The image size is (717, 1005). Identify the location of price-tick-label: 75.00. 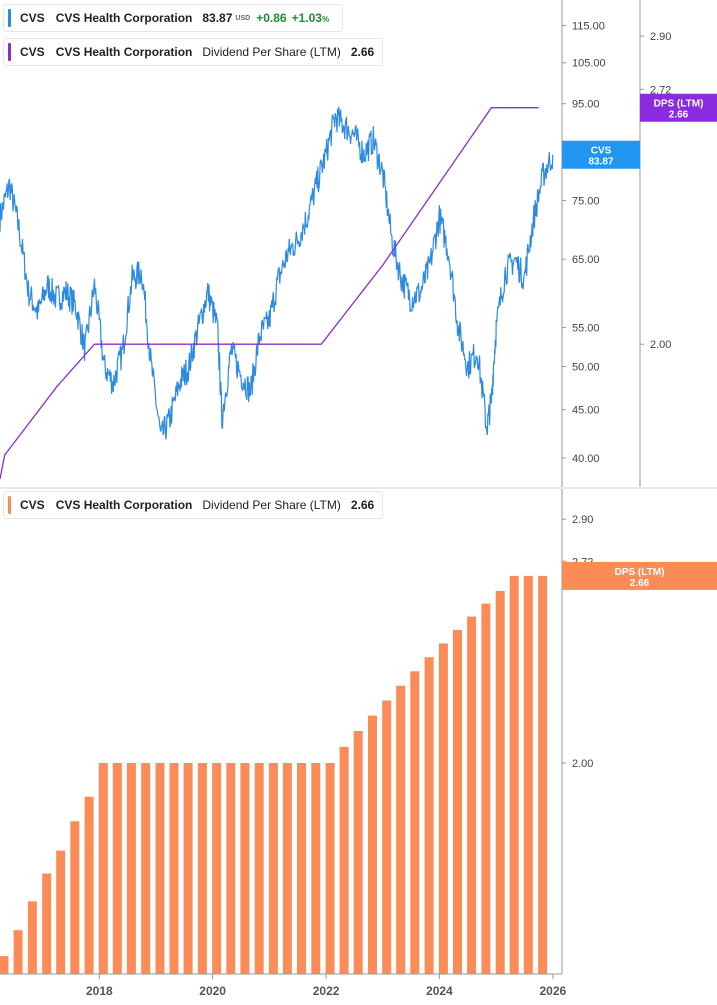
(586, 202).